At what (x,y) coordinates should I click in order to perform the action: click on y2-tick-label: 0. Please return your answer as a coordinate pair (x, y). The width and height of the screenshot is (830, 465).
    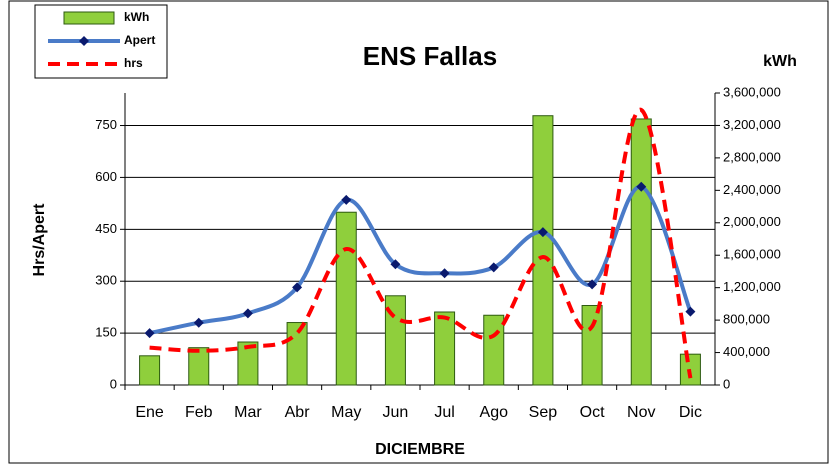
    Looking at the image, I should click on (726, 383).